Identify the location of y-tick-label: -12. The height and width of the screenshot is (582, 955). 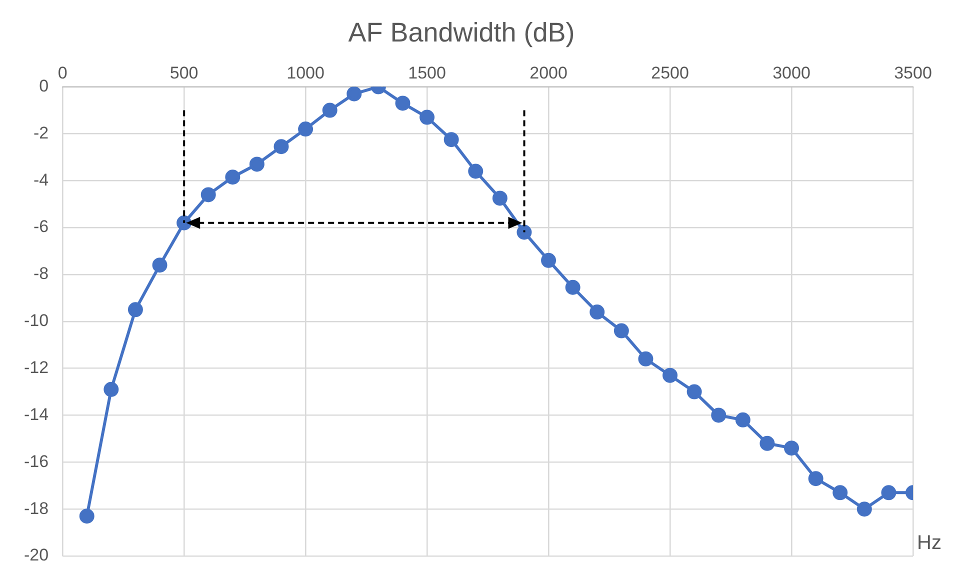
(36, 368).